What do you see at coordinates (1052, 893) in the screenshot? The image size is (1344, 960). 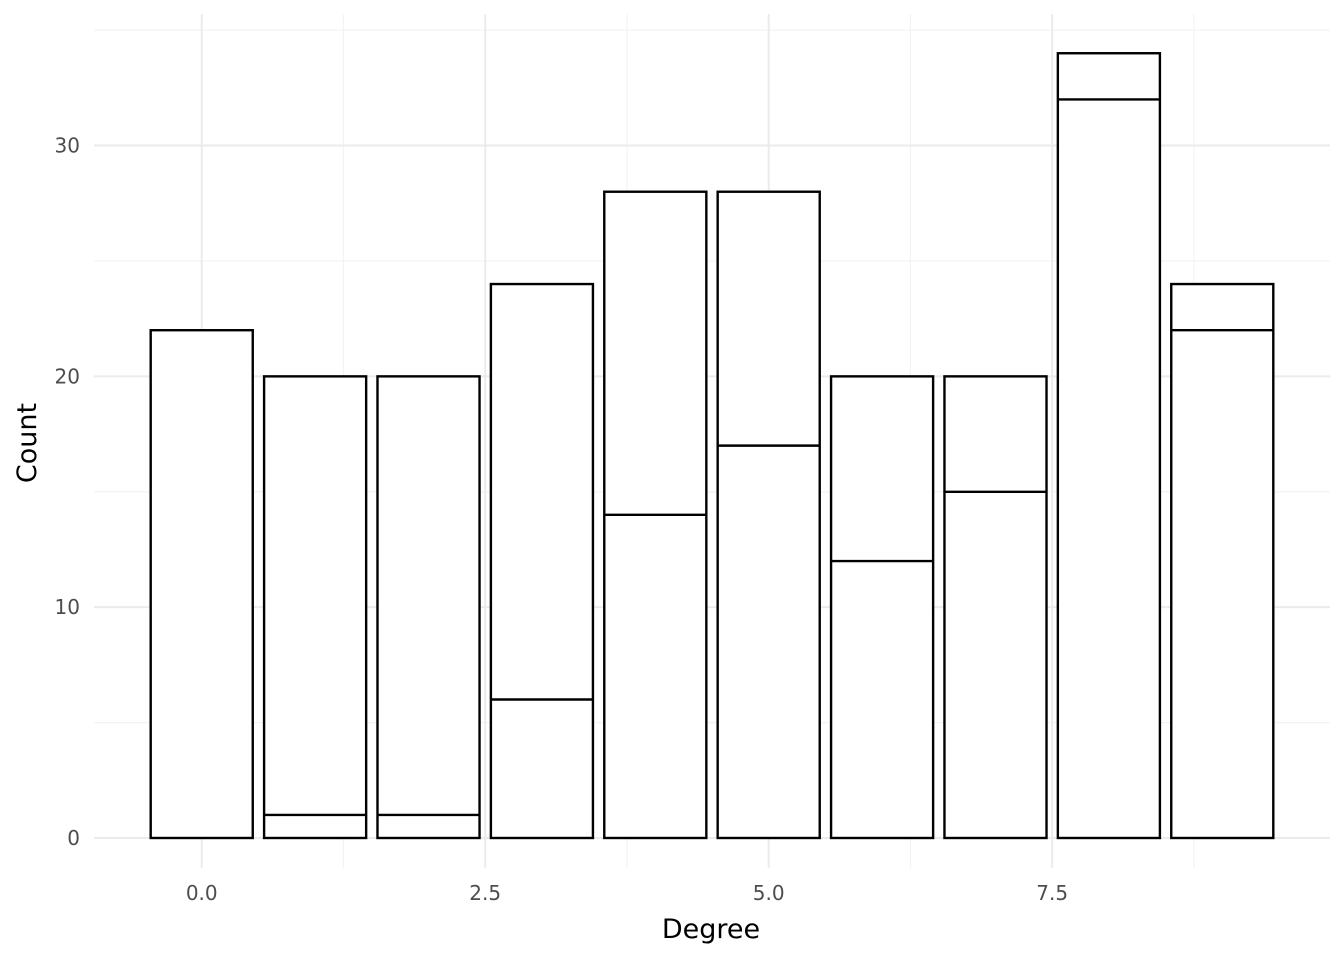 I see `x-tick-label: 7.5` at bounding box center [1052, 893].